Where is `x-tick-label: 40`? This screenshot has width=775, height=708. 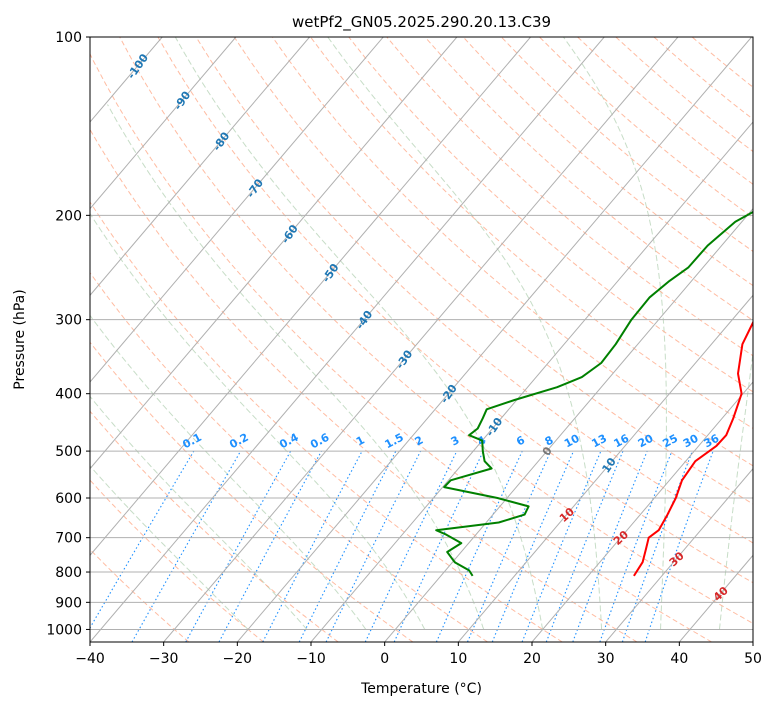
x-tick-label: 40 is located at coordinates (679, 659).